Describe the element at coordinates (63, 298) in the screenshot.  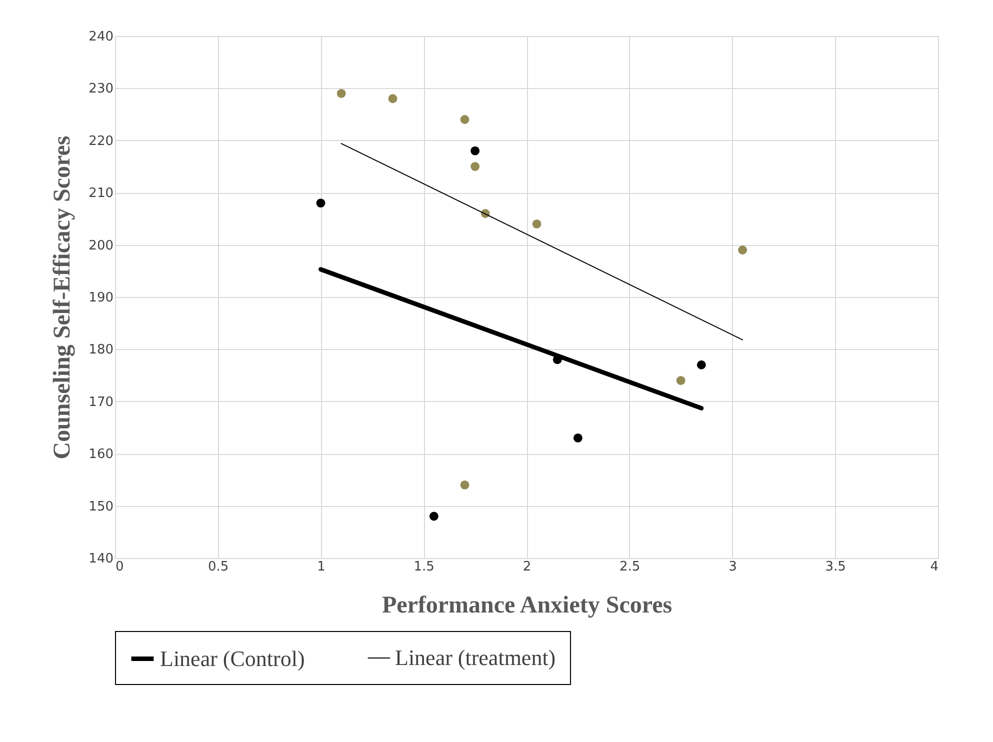
I see `y-axis-title: Counseling Self-Efficacy Scores` at that location.